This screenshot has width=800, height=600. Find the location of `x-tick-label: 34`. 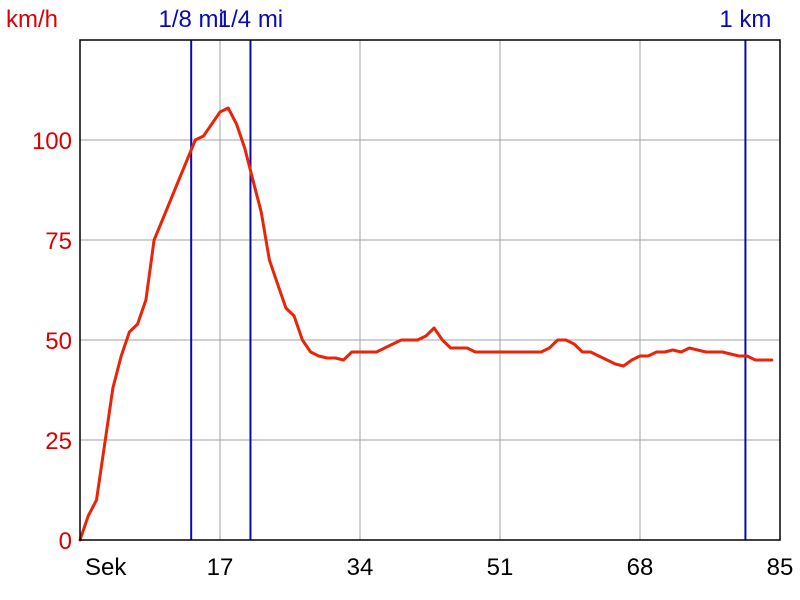

x-tick-label: 34 is located at coordinates (360, 567).